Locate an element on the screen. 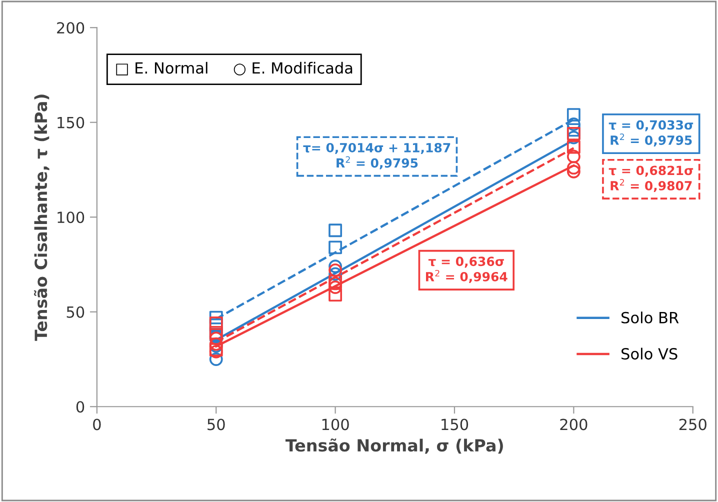 The width and height of the screenshot is (718, 502). x-tick-label: 0 is located at coordinates (97, 424).